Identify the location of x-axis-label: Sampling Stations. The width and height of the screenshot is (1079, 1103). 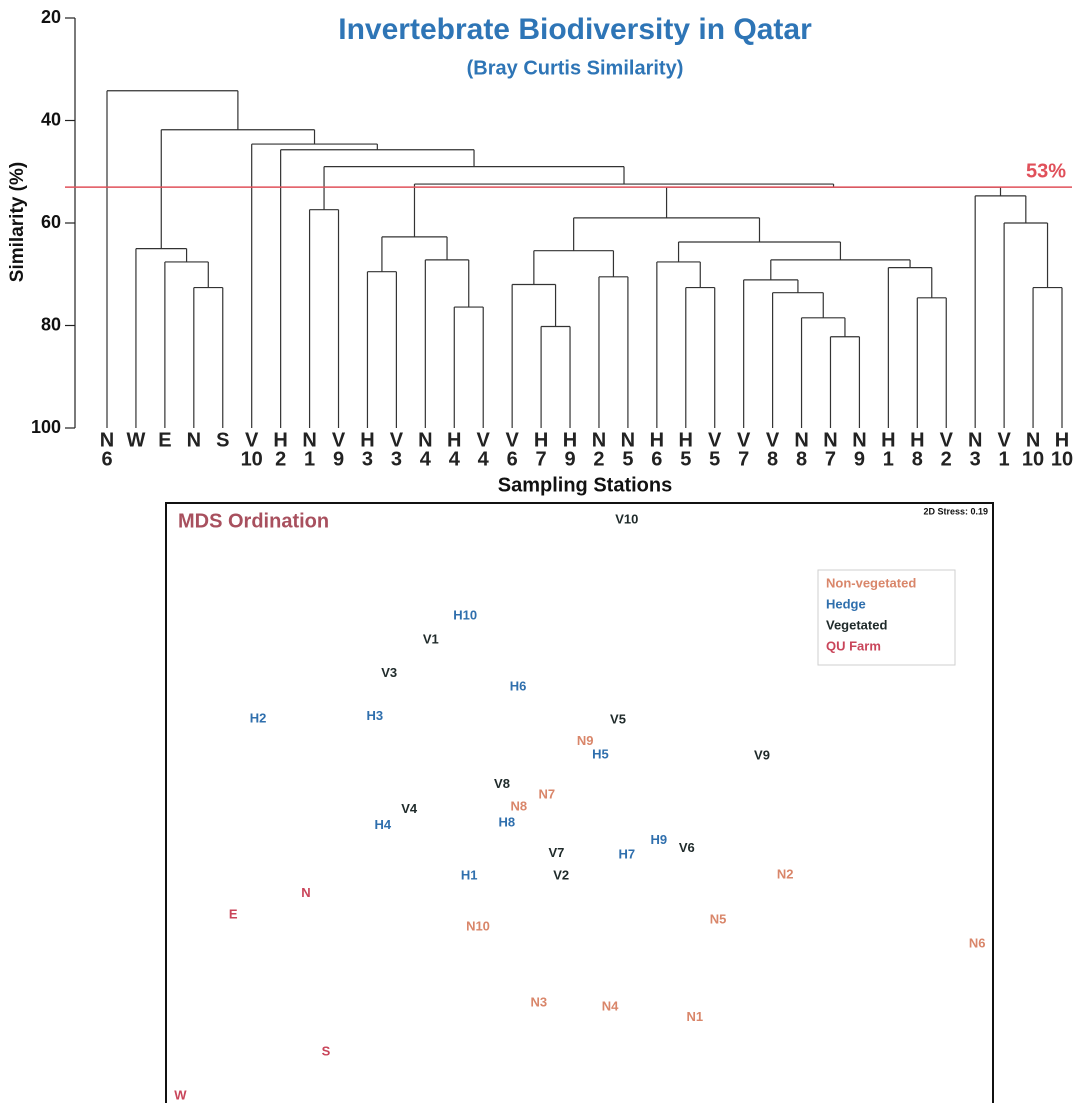
(585, 485).